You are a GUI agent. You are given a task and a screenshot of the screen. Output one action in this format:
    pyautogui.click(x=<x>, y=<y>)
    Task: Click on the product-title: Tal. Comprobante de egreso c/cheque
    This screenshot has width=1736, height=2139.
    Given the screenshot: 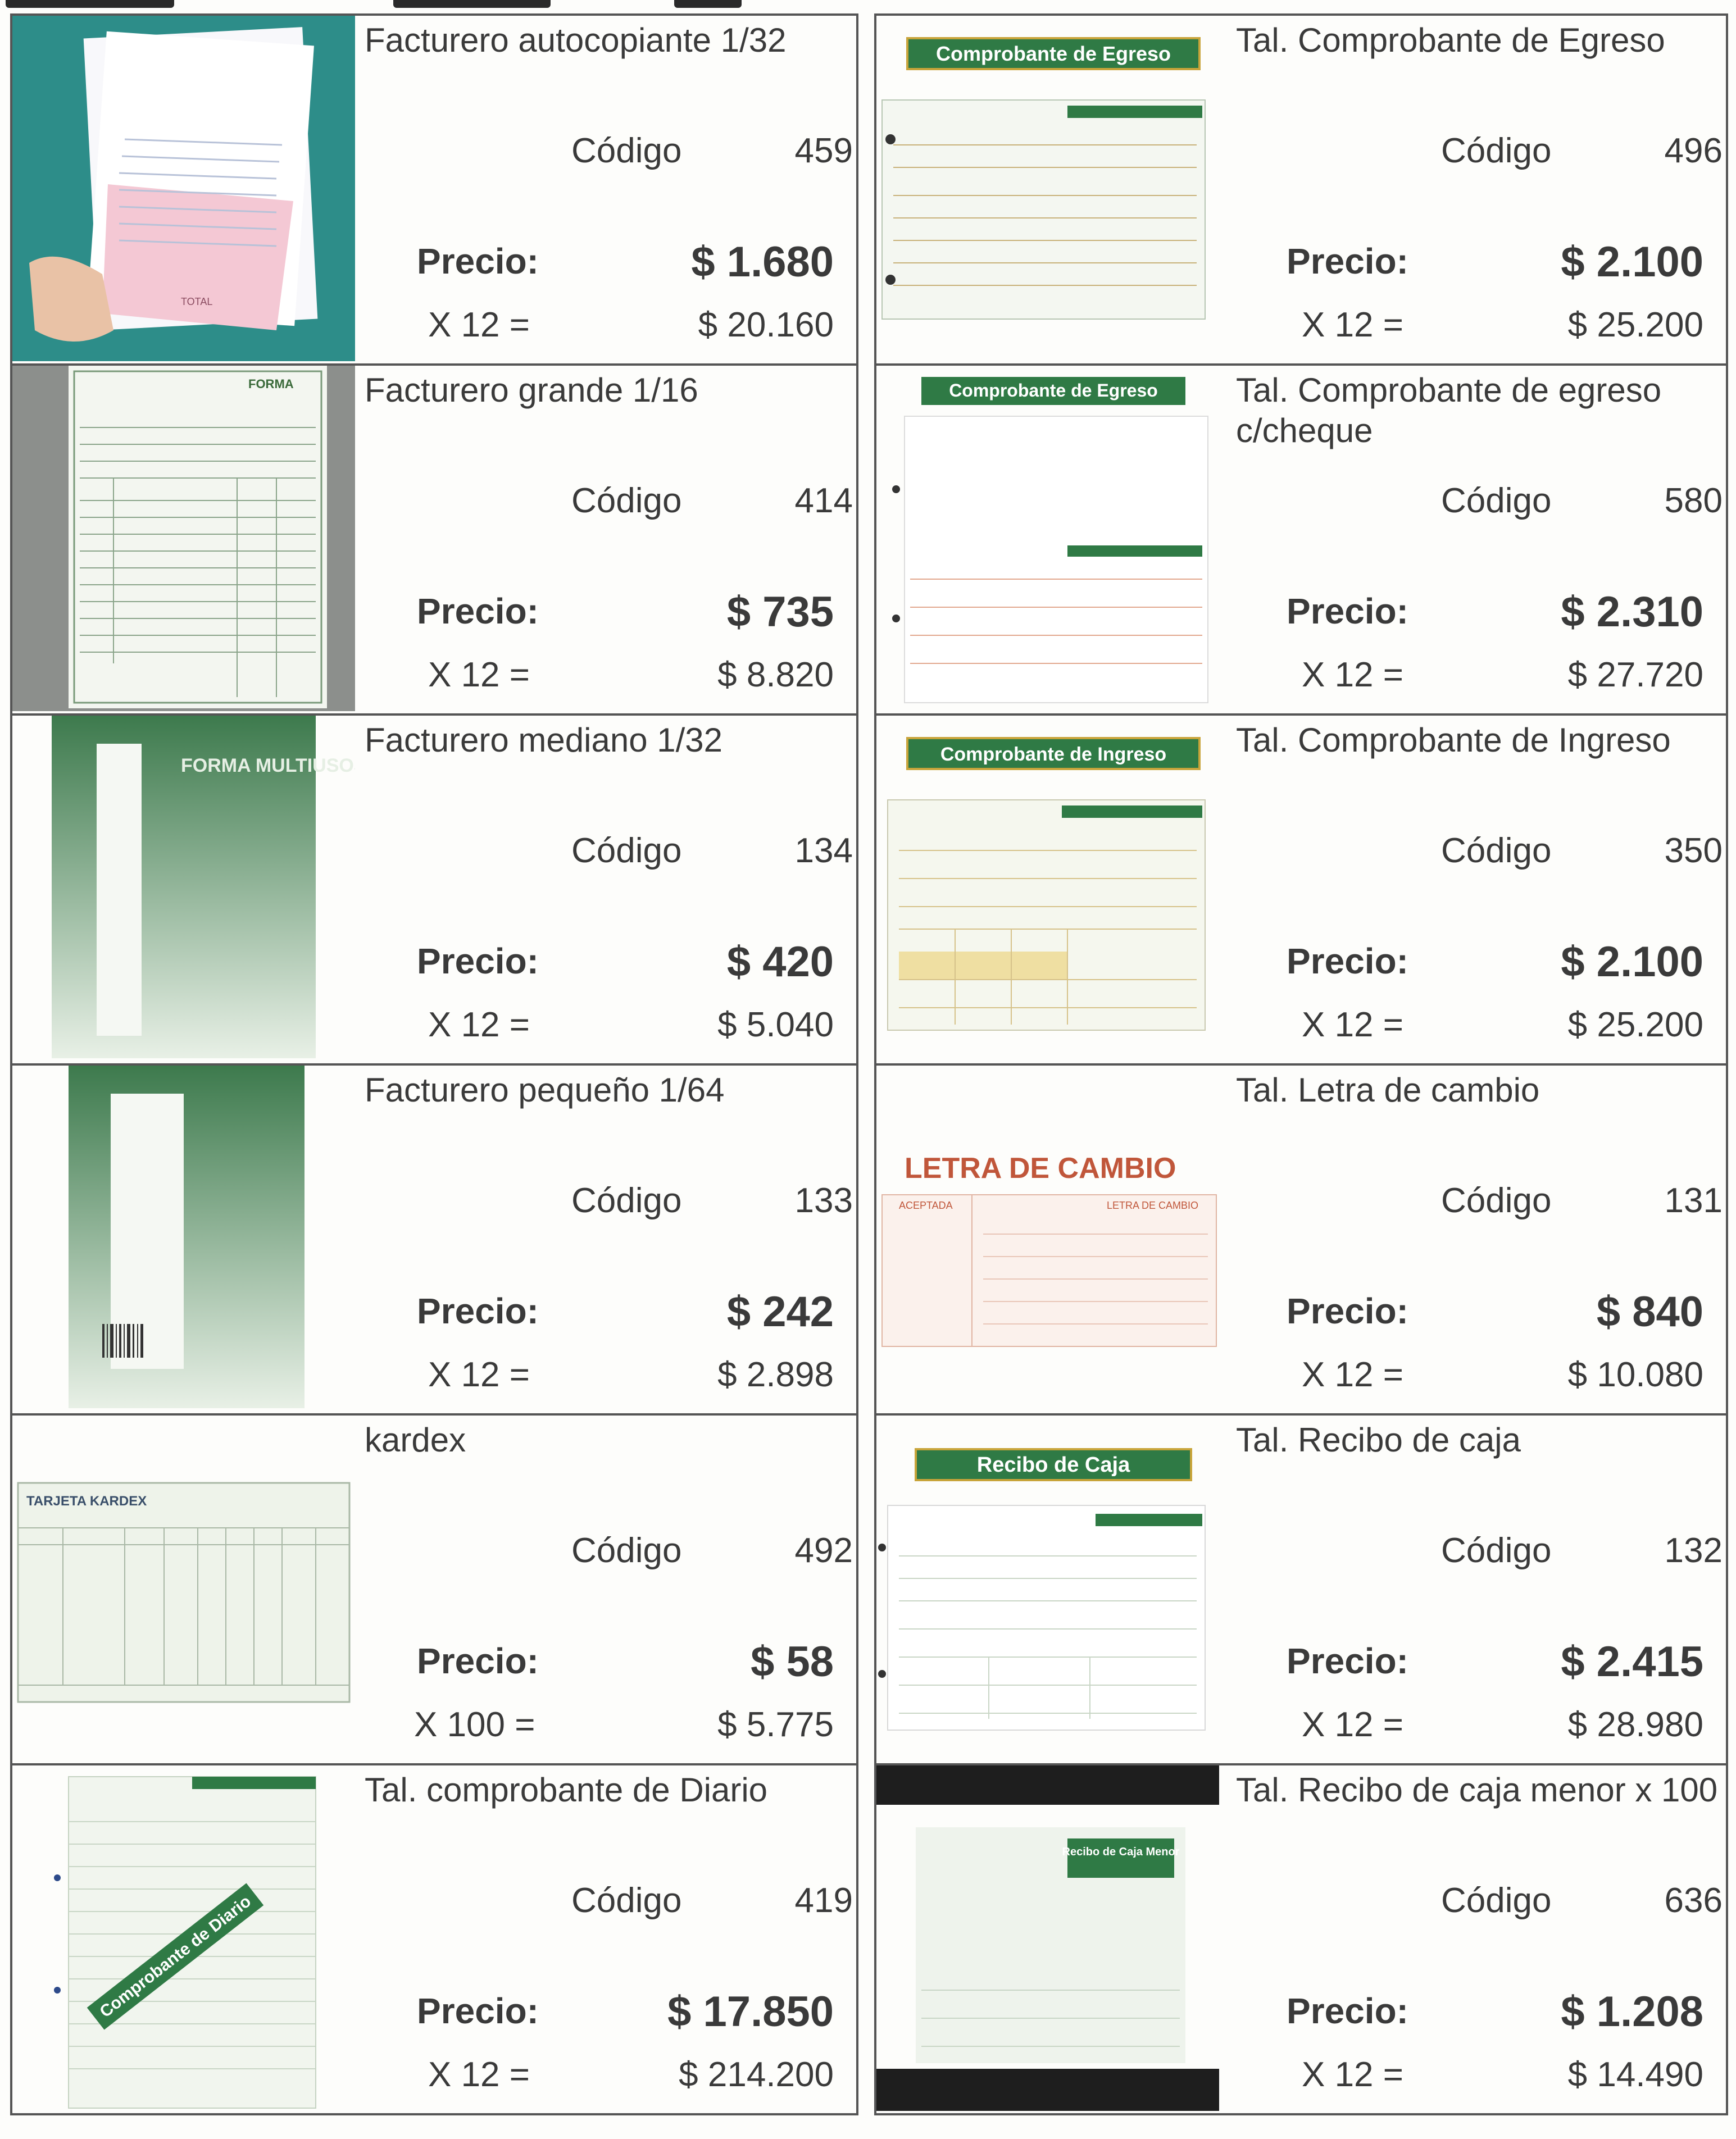 What is the action you would take?
    pyautogui.click(x=1449, y=410)
    